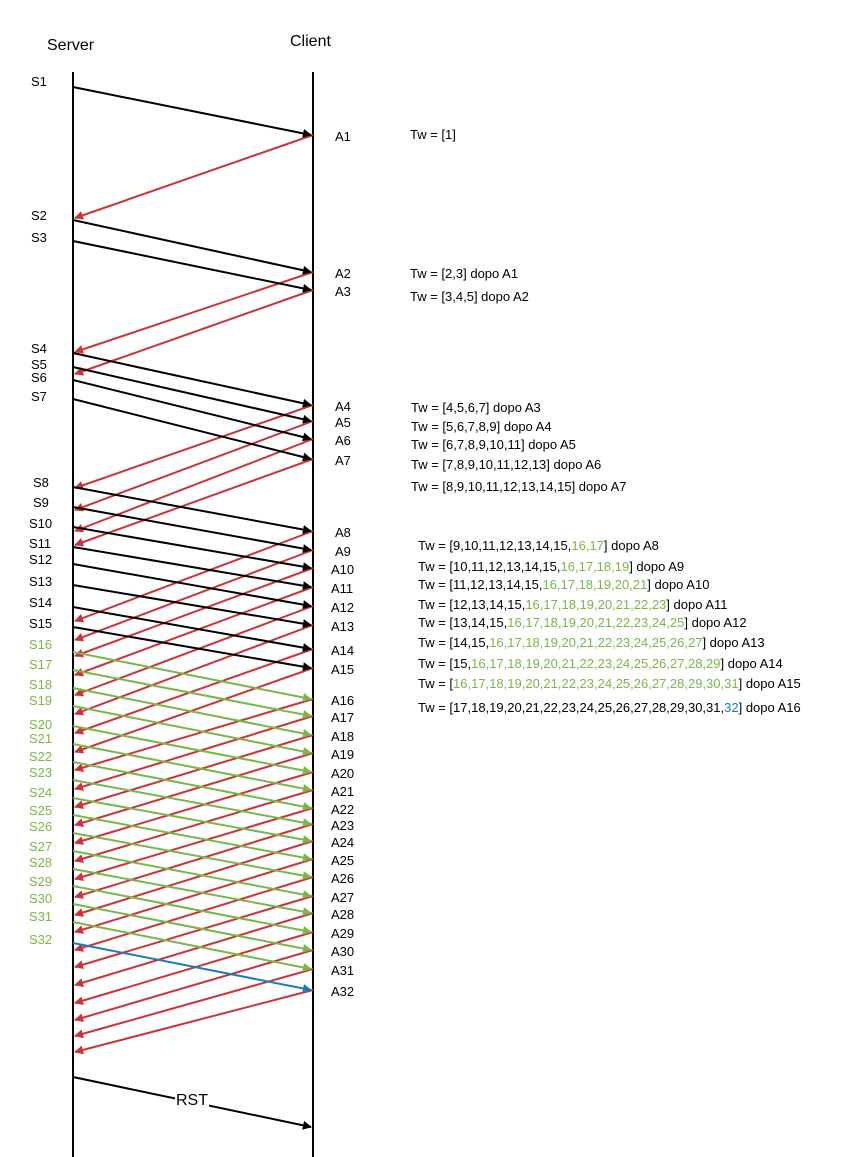 The width and height of the screenshot is (846, 1157). Describe the element at coordinates (343, 860) in the screenshot. I see `ack-label: A25` at that location.